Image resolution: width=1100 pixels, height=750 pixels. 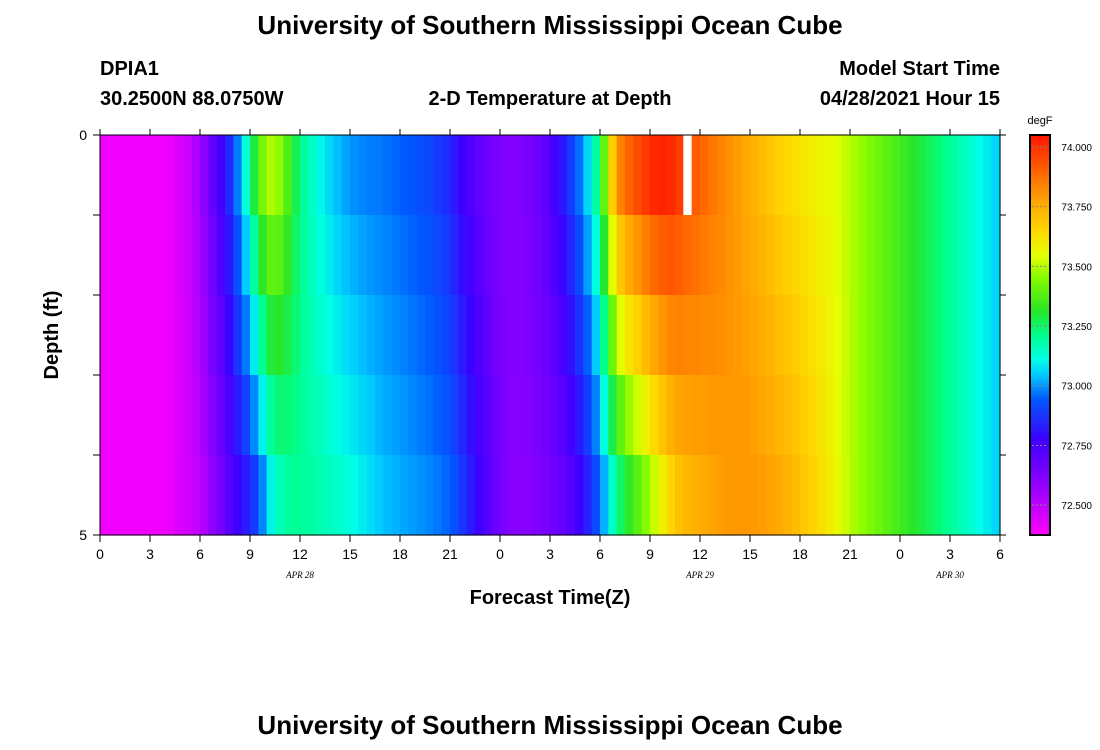 What do you see at coordinates (52, 335) in the screenshot?
I see `y-axis-label: Depth (ft)` at bounding box center [52, 335].